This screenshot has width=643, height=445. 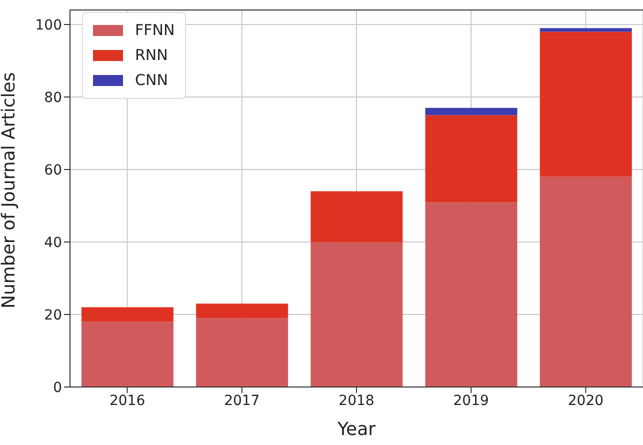 What do you see at coordinates (48, 25) in the screenshot?
I see `y-tick-label: 100` at bounding box center [48, 25].